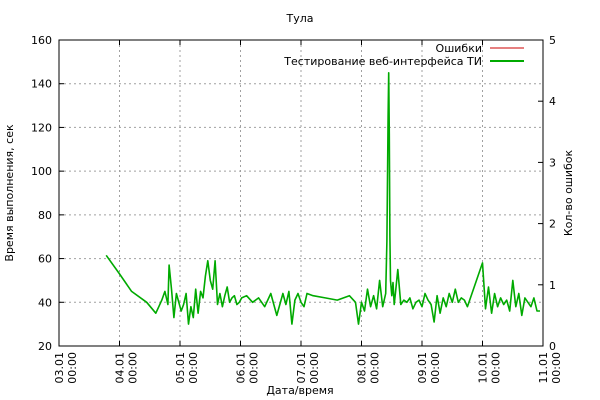 Image resolution: width=600 pixels, height=400 pixels. Describe the element at coordinates (180, 368) in the screenshot. I see `x-tick-label-date: 05.01` at that location.